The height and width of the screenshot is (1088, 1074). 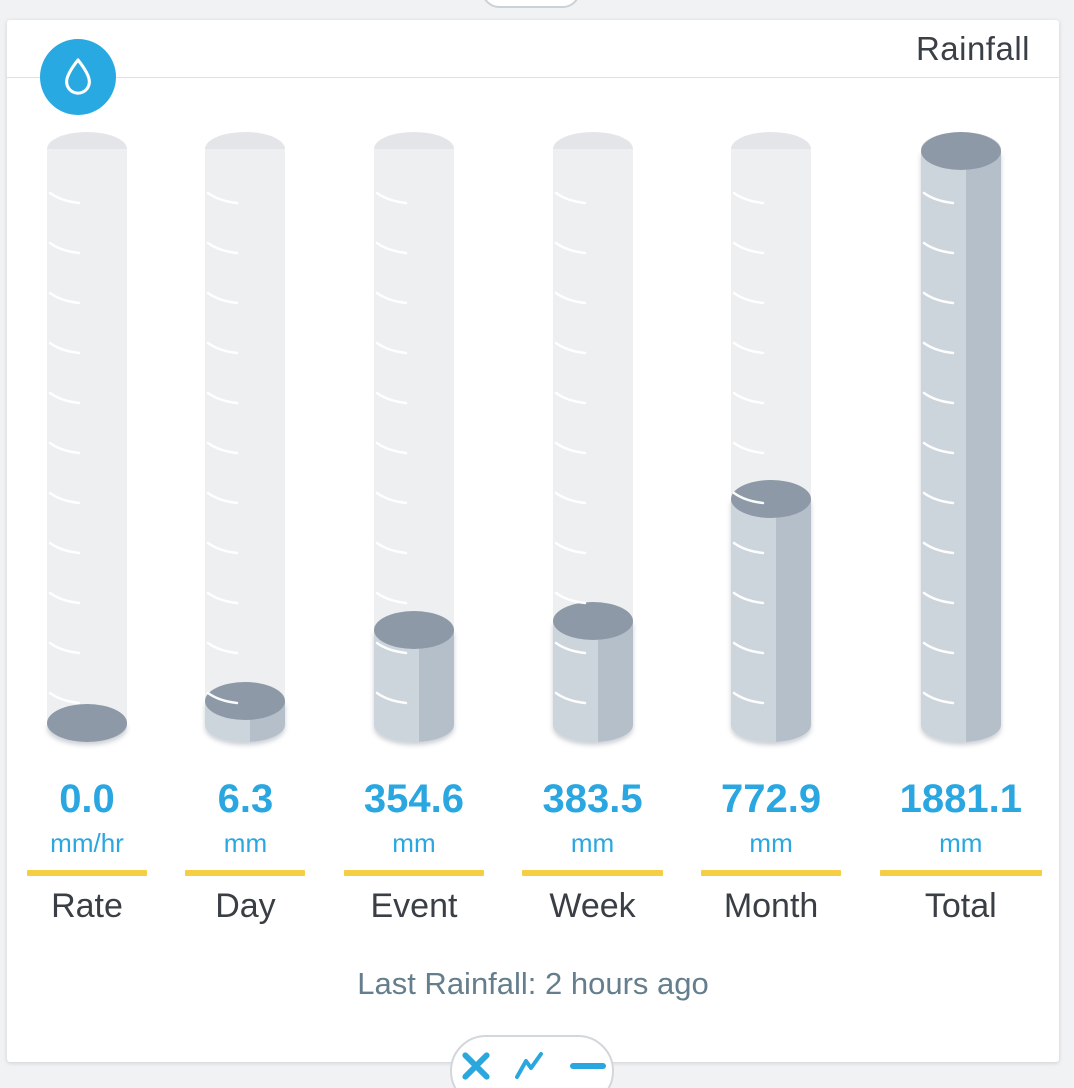 I want to click on water-drop-icon, so click(x=78, y=76).